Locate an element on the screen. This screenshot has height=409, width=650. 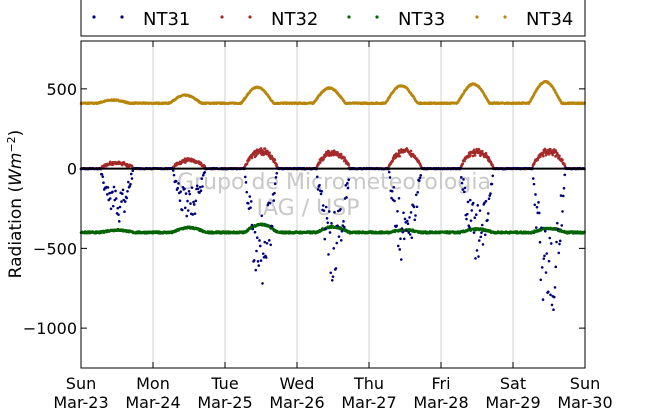
y-axis-label: Radiation (Wm−2) is located at coordinates (16, 204).